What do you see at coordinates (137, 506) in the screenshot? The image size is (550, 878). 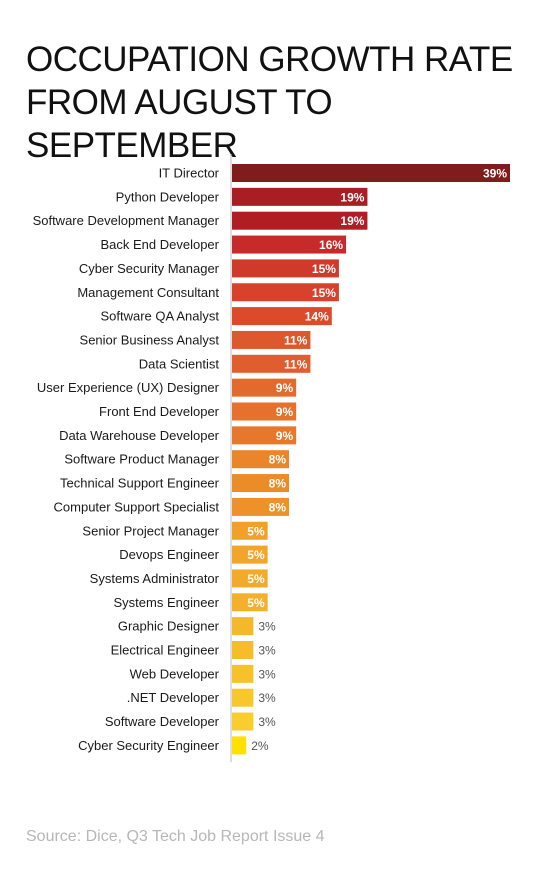 I see `category-label: Computer Support Specialist` at bounding box center [137, 506].